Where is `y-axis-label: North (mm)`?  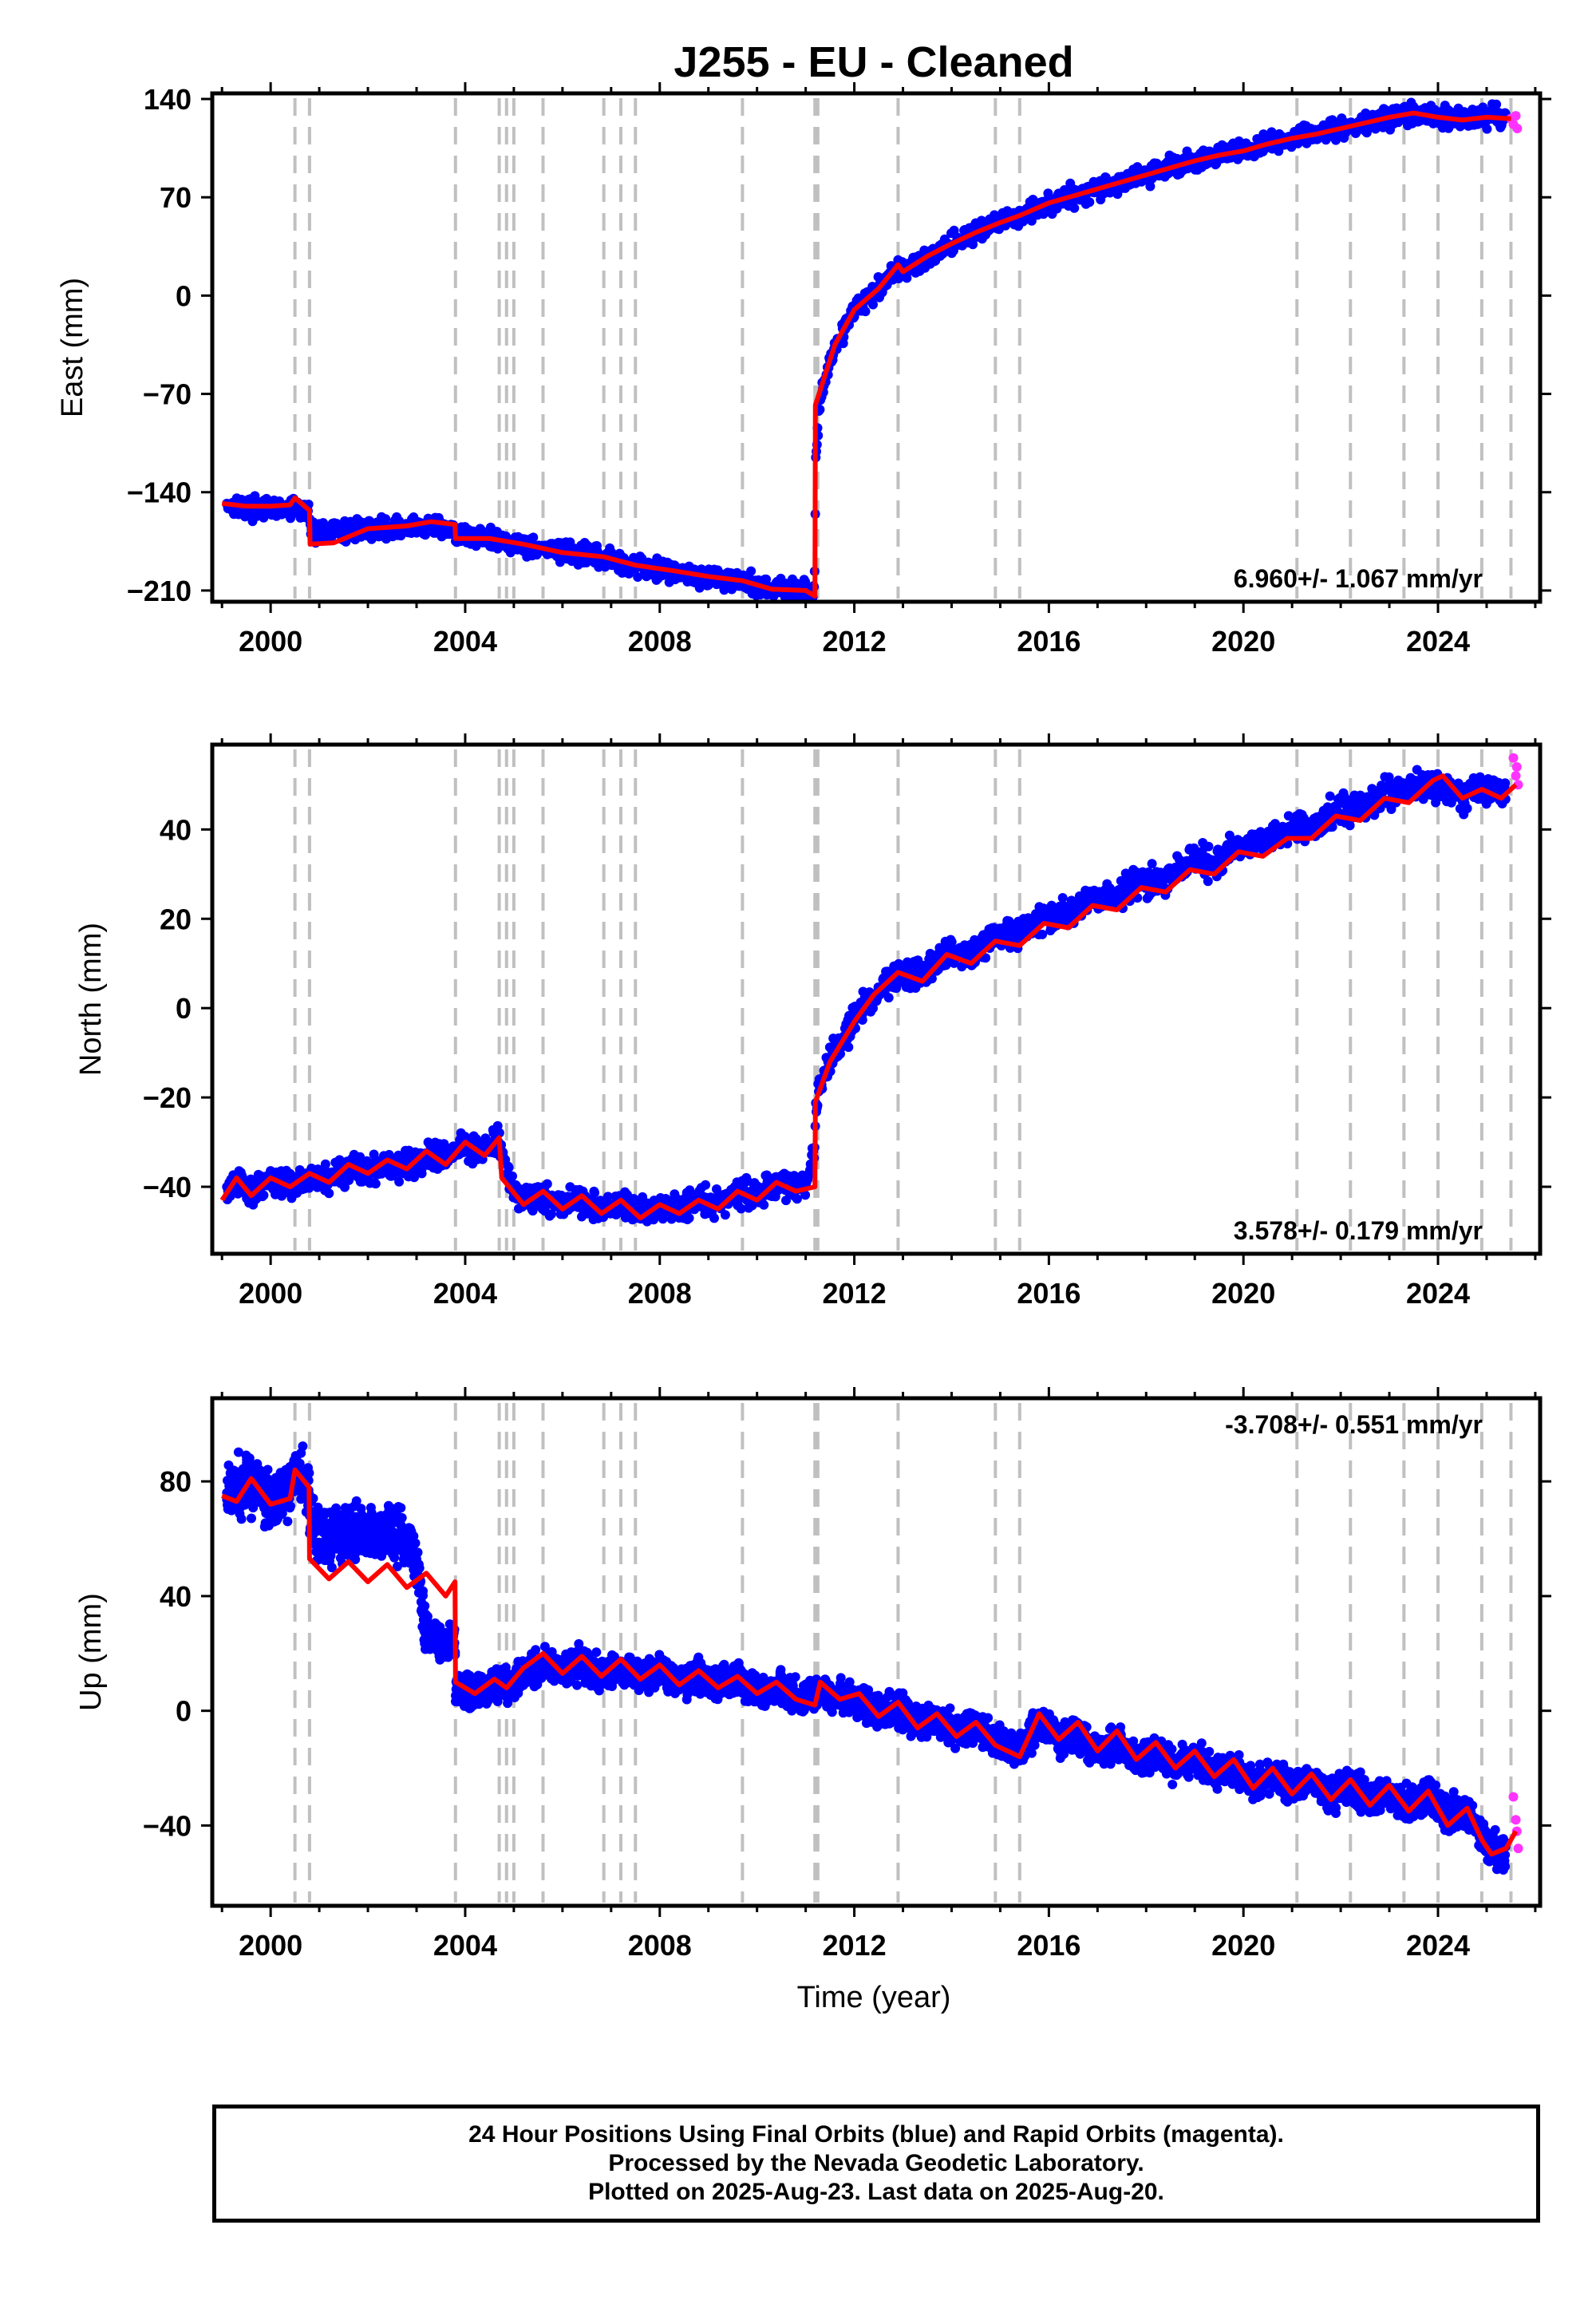
y-axis-label: North (mm) is located at coordinates (91, 999).